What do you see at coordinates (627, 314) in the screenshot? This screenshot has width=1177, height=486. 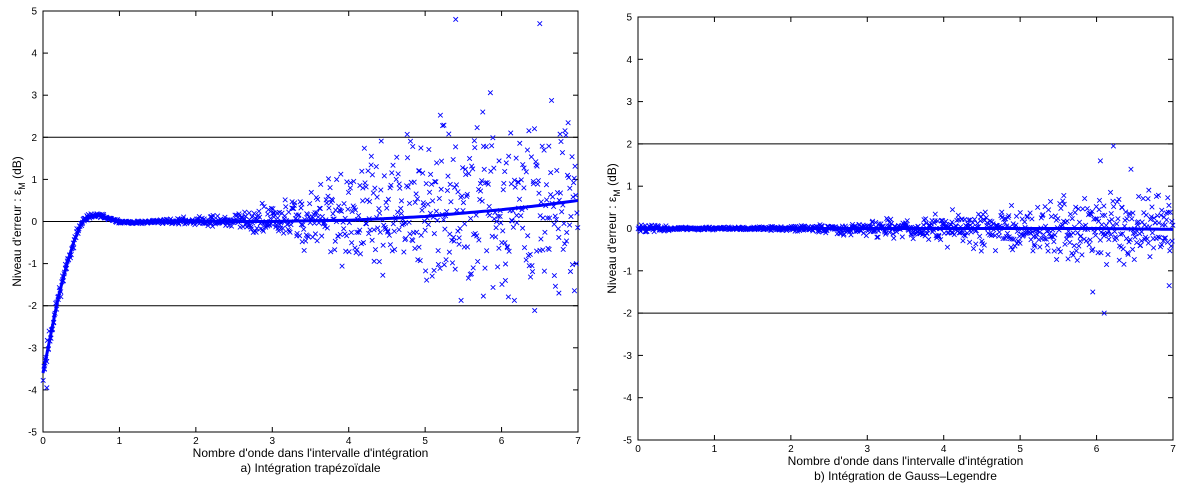 I see `chart-b-y-tick-label: -2` at bounding box center [627, 314].